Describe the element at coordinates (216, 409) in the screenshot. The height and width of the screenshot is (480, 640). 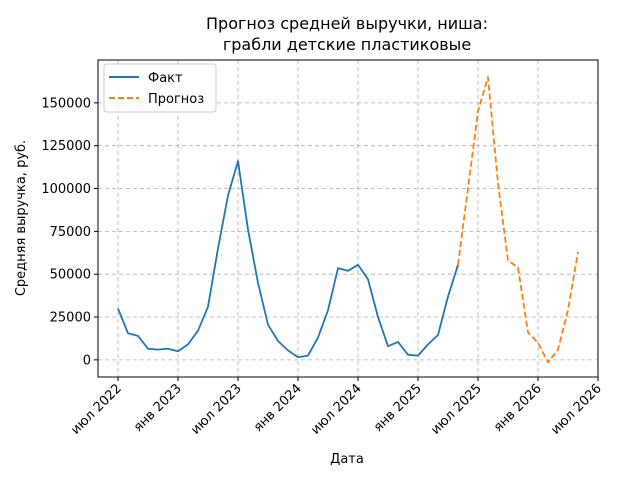
I see `x-tick-label: июл 2023` at that location.